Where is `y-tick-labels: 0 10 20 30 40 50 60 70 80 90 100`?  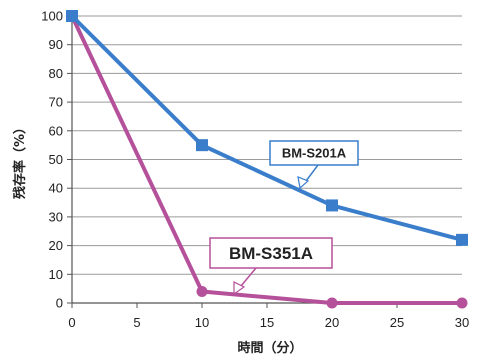 y-tick-labels: 0 10 20 30 40 50 60 70 80 90 100 is located at coordinates (52, 160).